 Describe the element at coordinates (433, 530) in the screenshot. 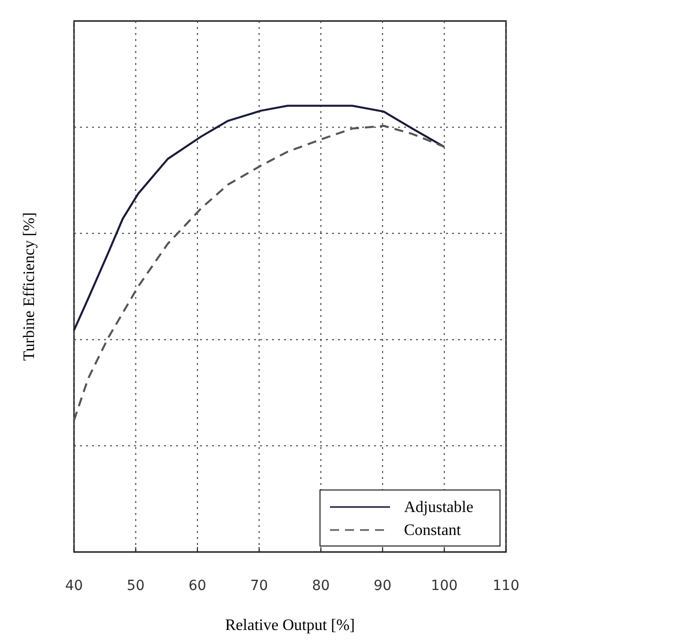

I see `legend-label: Constant` at that location.